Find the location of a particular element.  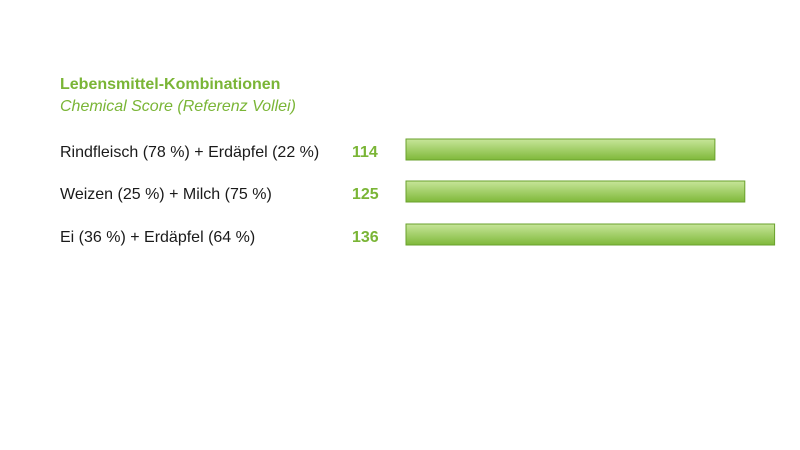

category-label: Rindfleisch (78 %) + Erdäpfel (22 %) is located at coordinates (190, 152).